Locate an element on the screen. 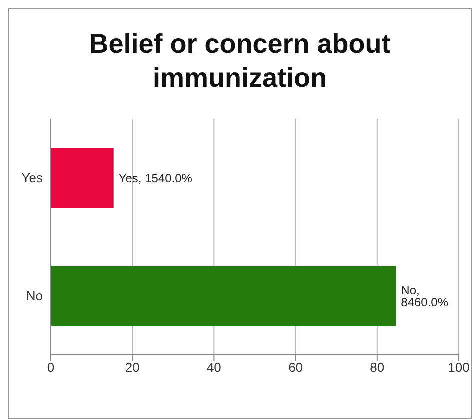 The width and height of the screenshot is (472, 419). x-tick-label: 80 is located at coordinates (377, 368).